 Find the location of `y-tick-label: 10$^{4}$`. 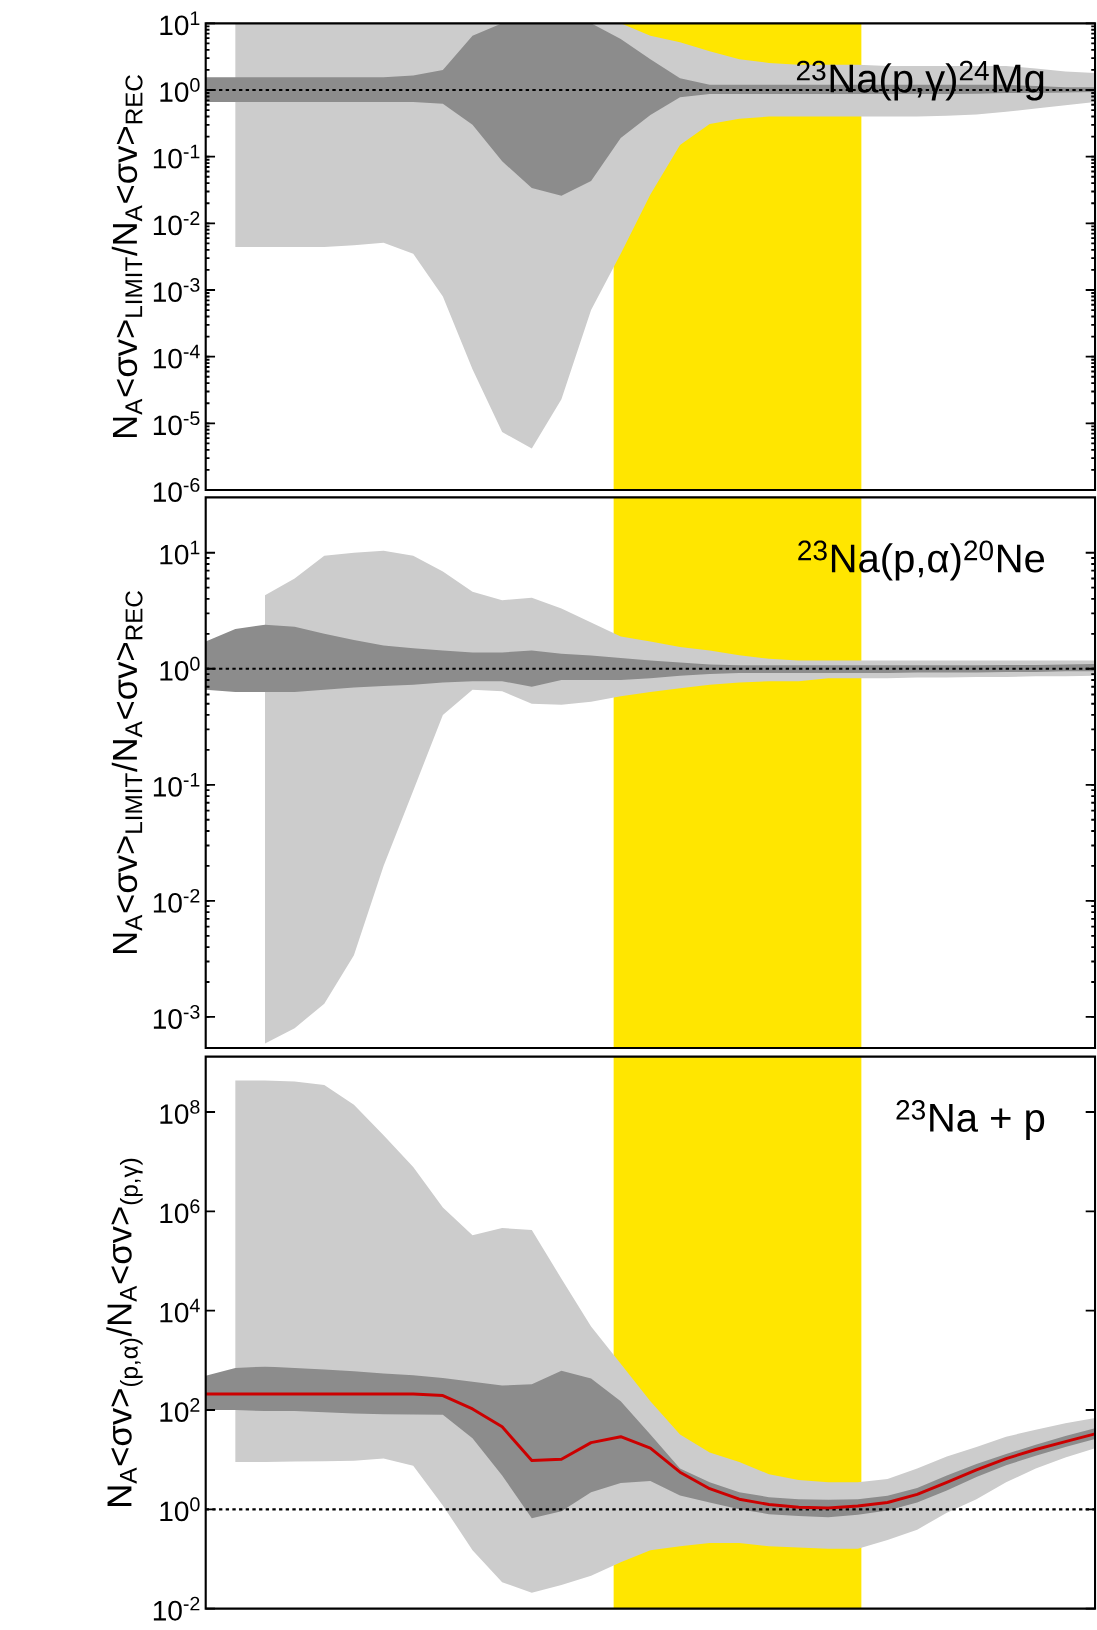

y-tick-label: 10$^{4}$ is located at coordinates (180, 1310).